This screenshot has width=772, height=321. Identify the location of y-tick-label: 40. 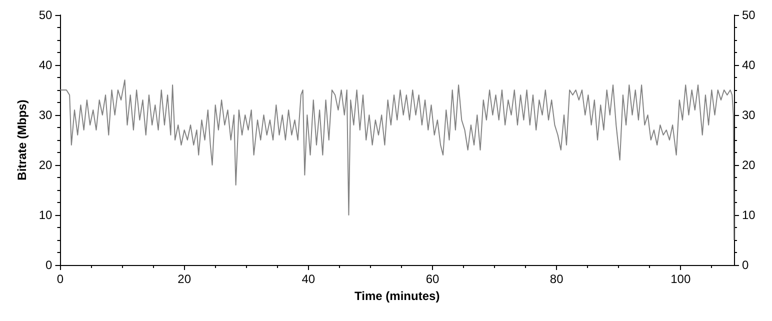
(45, 65).